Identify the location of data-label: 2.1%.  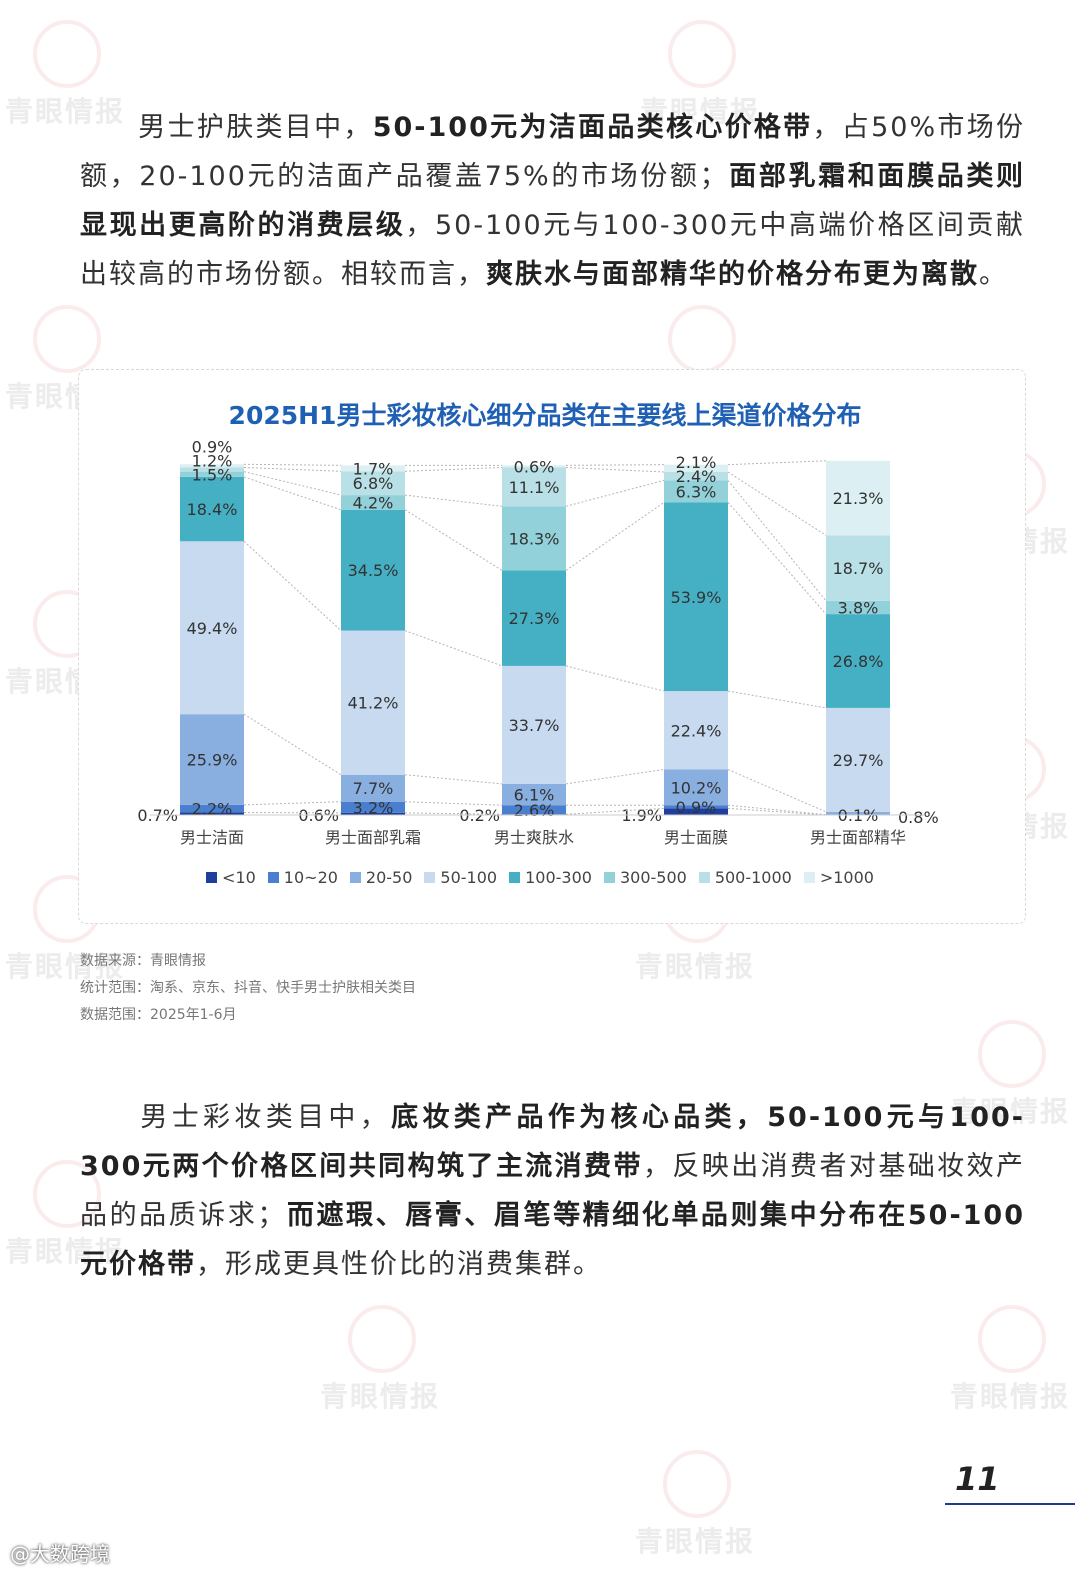
(696, 462).